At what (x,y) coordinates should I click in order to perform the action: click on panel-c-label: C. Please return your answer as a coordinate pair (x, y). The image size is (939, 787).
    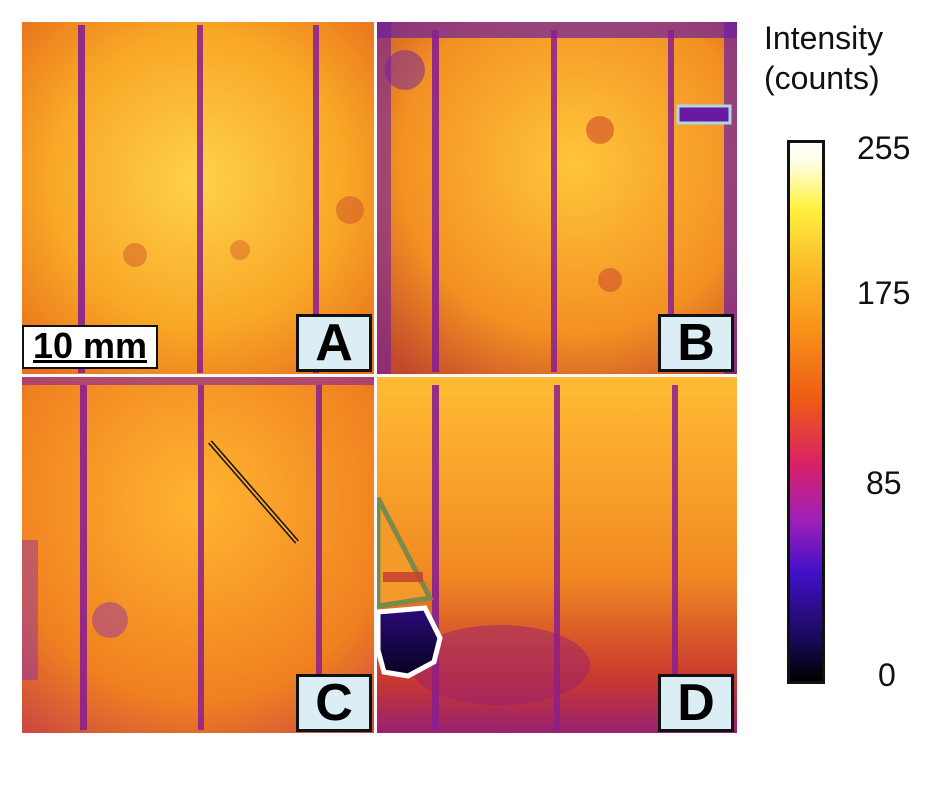
    Looking at the image, I should click on (334, 703).